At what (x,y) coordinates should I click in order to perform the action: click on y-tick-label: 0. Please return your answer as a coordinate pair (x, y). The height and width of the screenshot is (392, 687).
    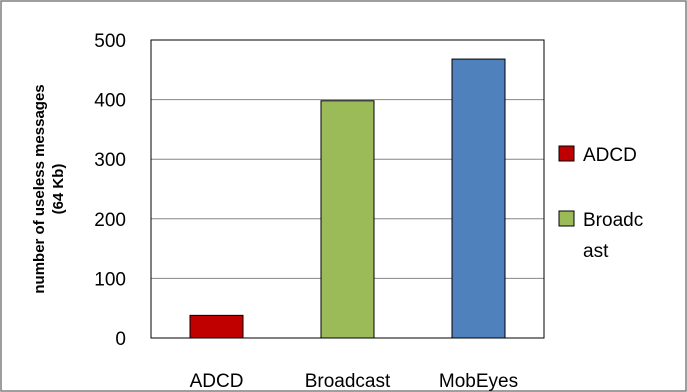
    Looking at the image, I should click on (120, 339).